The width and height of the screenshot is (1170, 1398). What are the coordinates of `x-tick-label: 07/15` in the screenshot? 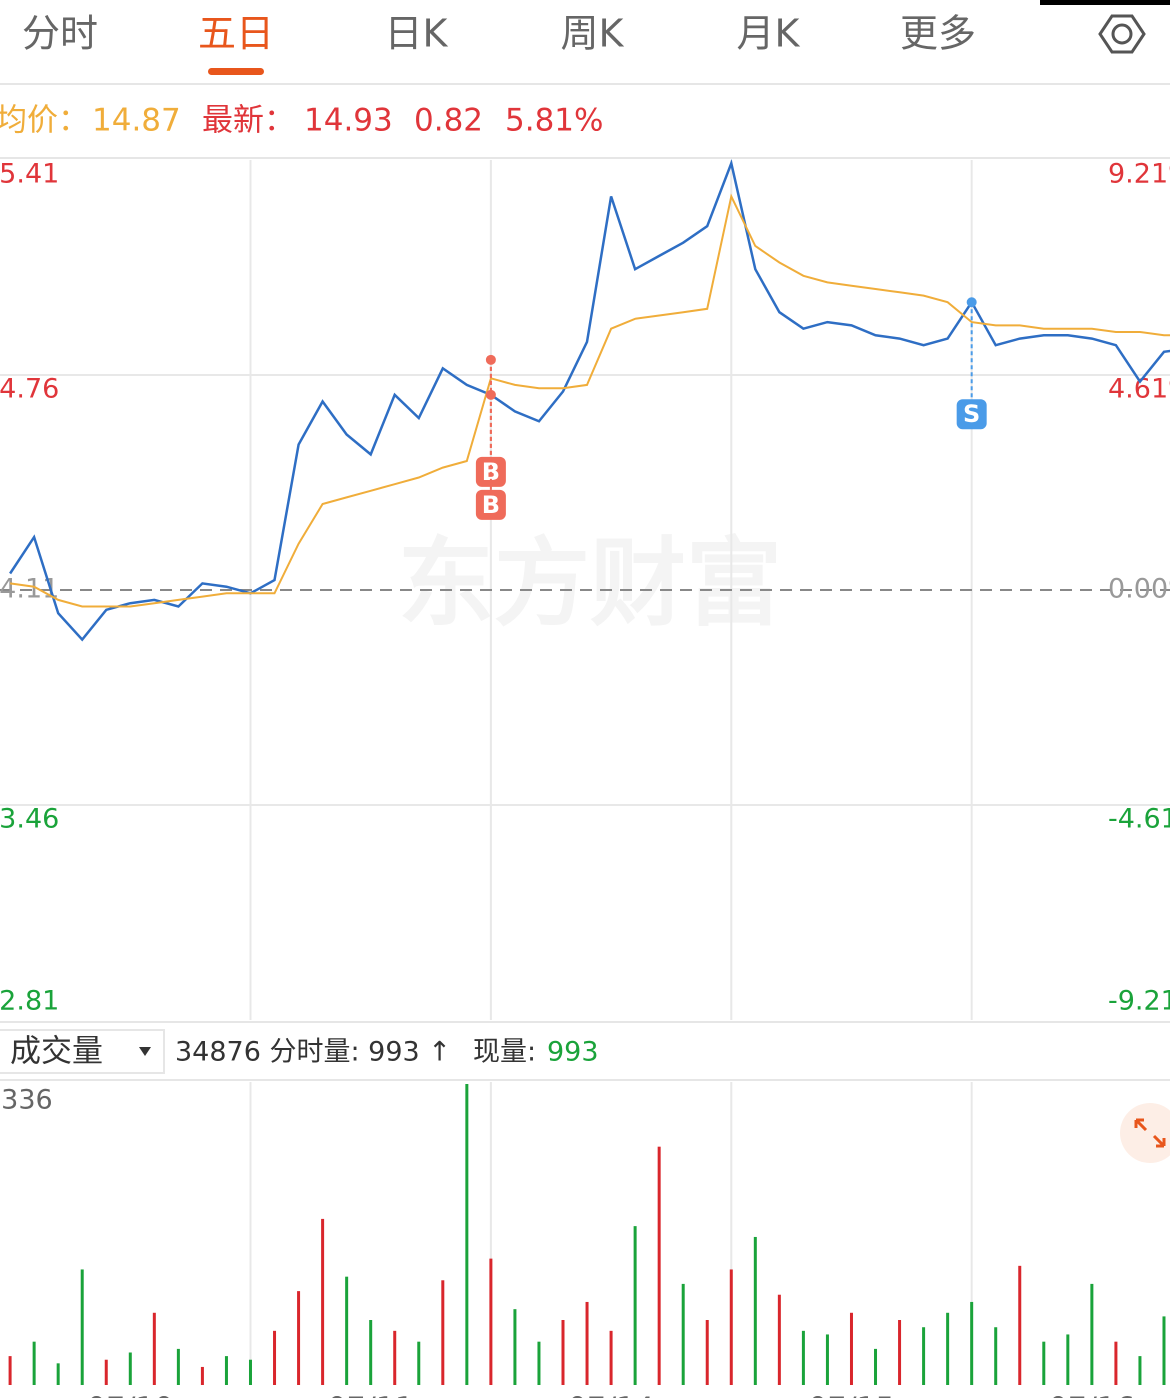 It's located at (851, 1395).